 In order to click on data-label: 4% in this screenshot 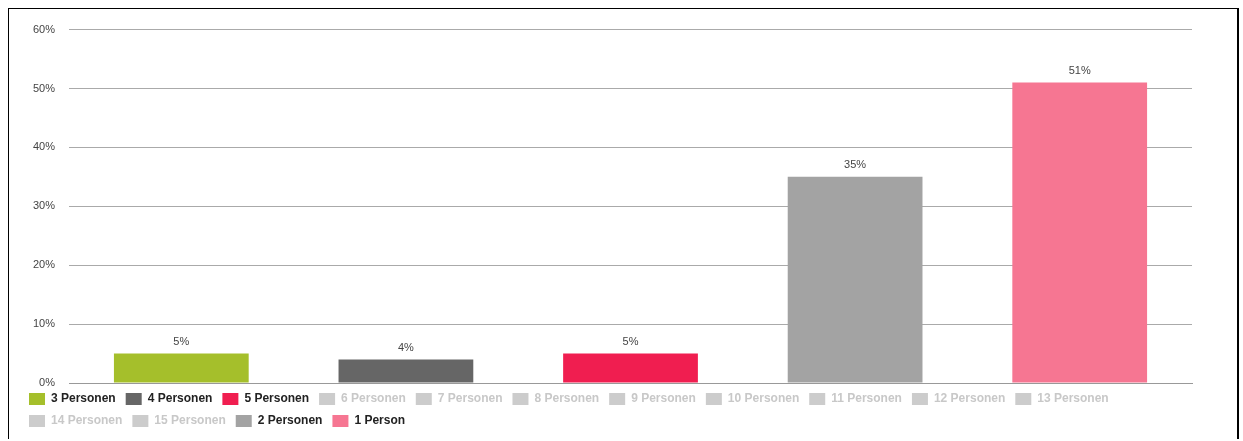, I will do `click(406, 346)`.